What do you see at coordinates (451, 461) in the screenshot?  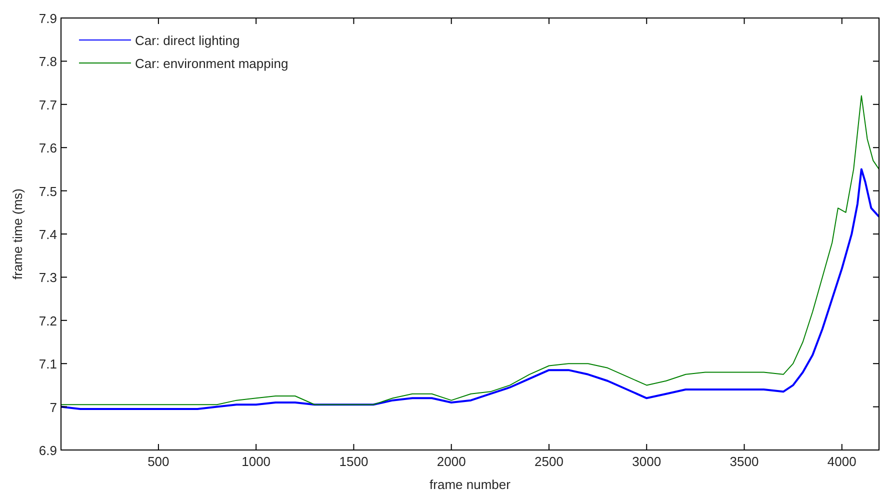 I see `x-tick-label: 2000` at bounding box center [451, 461].